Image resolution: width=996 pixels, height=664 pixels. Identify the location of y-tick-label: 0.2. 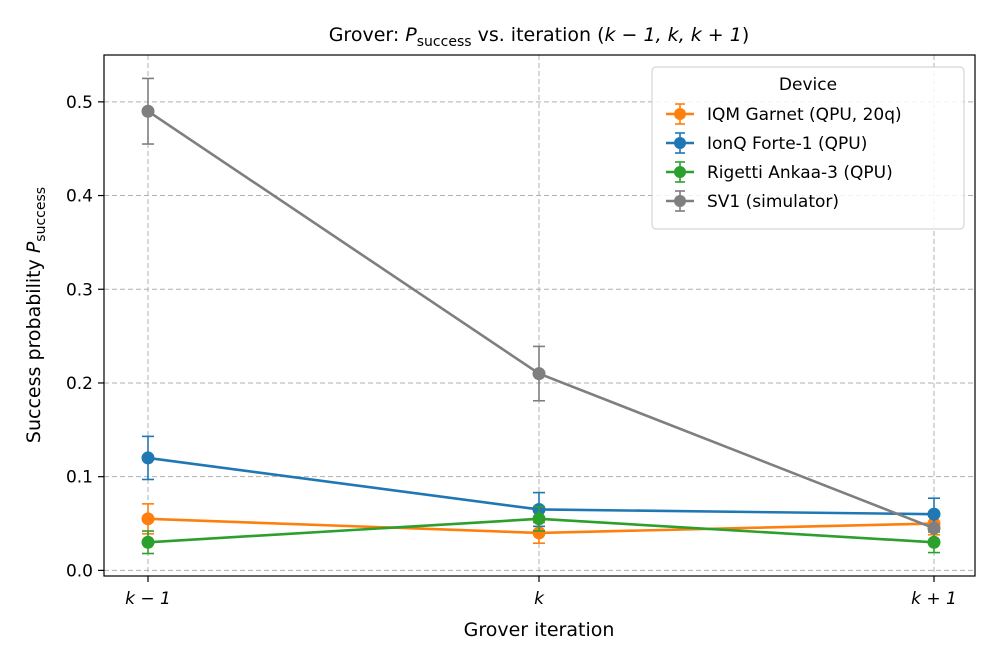
(79, 384).